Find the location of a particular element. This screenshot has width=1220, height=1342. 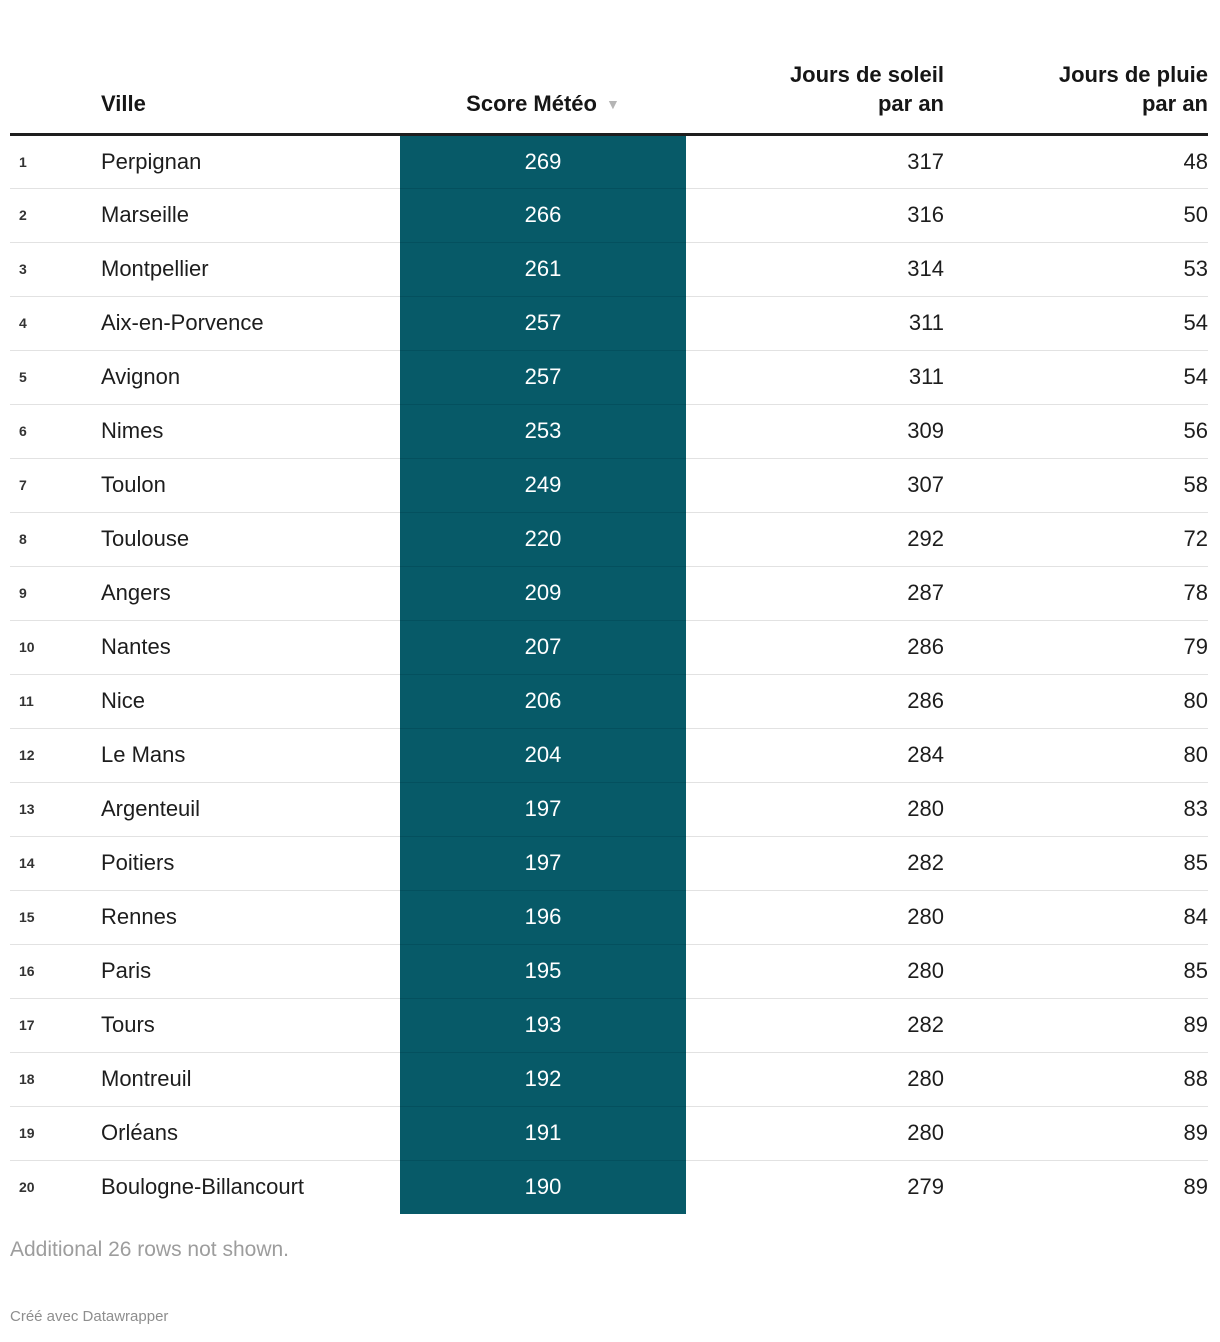

row-score-meteo-cell: 266 is located at coordinates (543, 214).